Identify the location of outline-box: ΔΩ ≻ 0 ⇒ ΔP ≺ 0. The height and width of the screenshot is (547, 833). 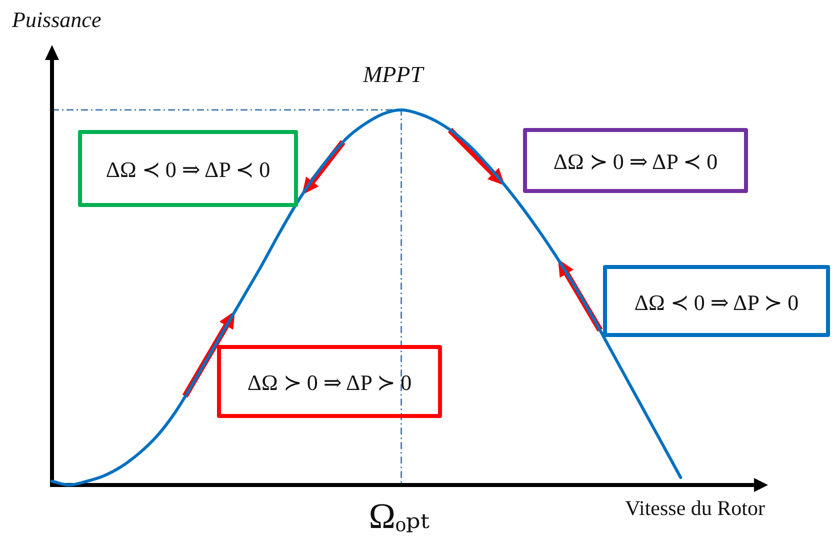
(635, 160).